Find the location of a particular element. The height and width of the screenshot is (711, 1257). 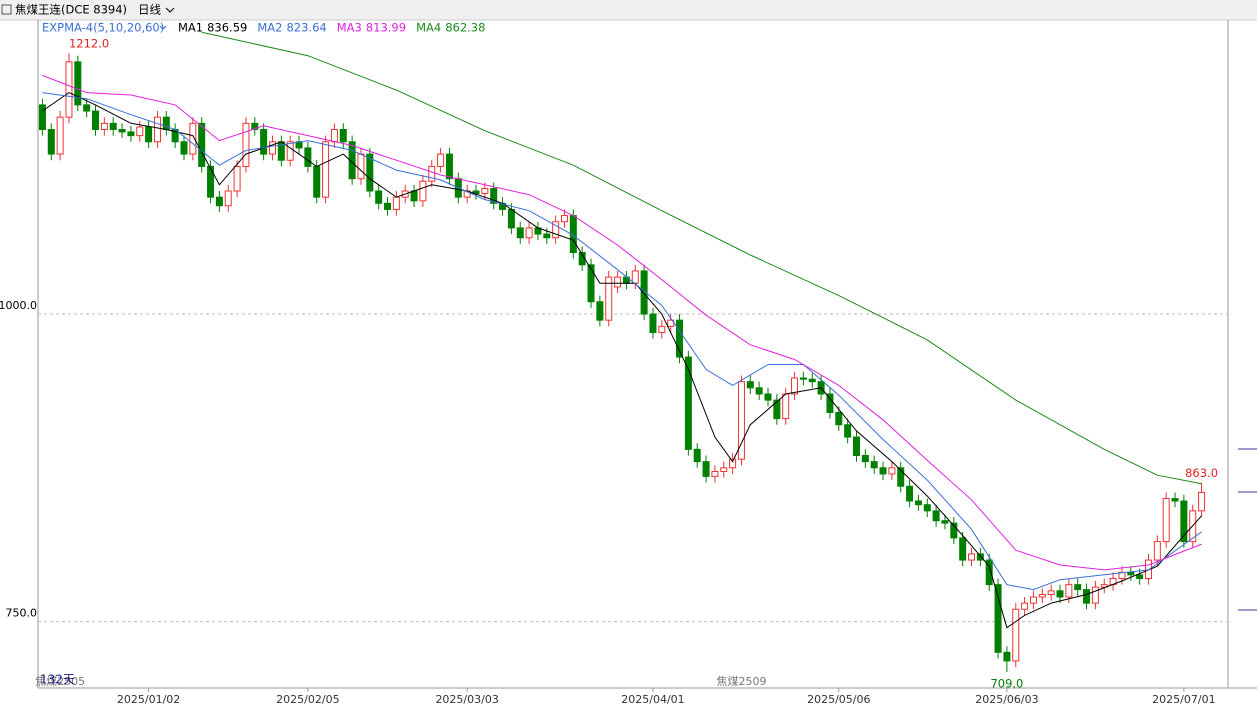

legend-value: 813.99 is located at coordinates (386, 28).